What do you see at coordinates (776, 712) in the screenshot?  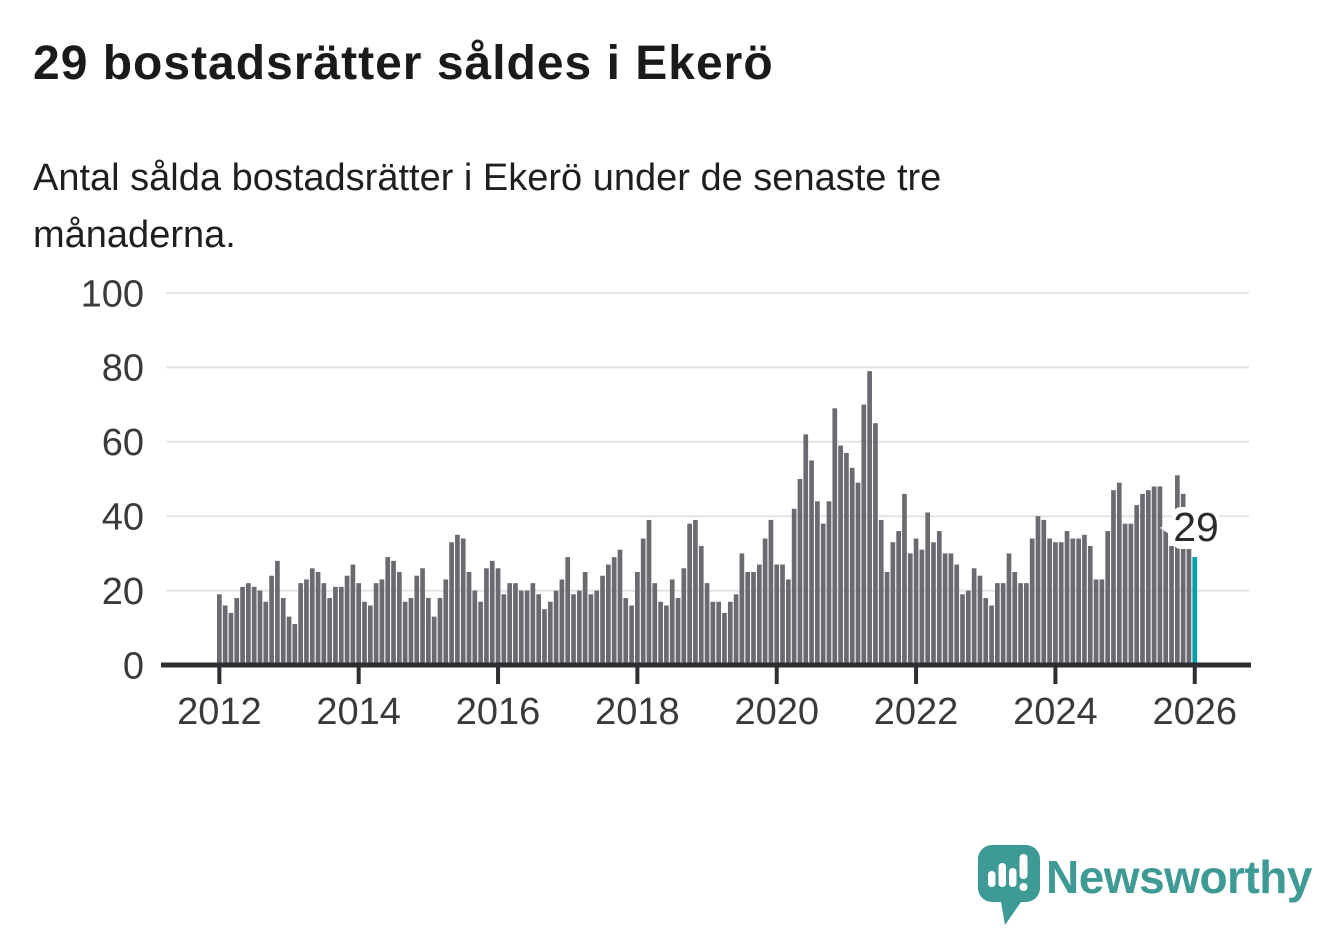 I see `x-axis-tick-label: 2020` at bounding box center [776, 712].